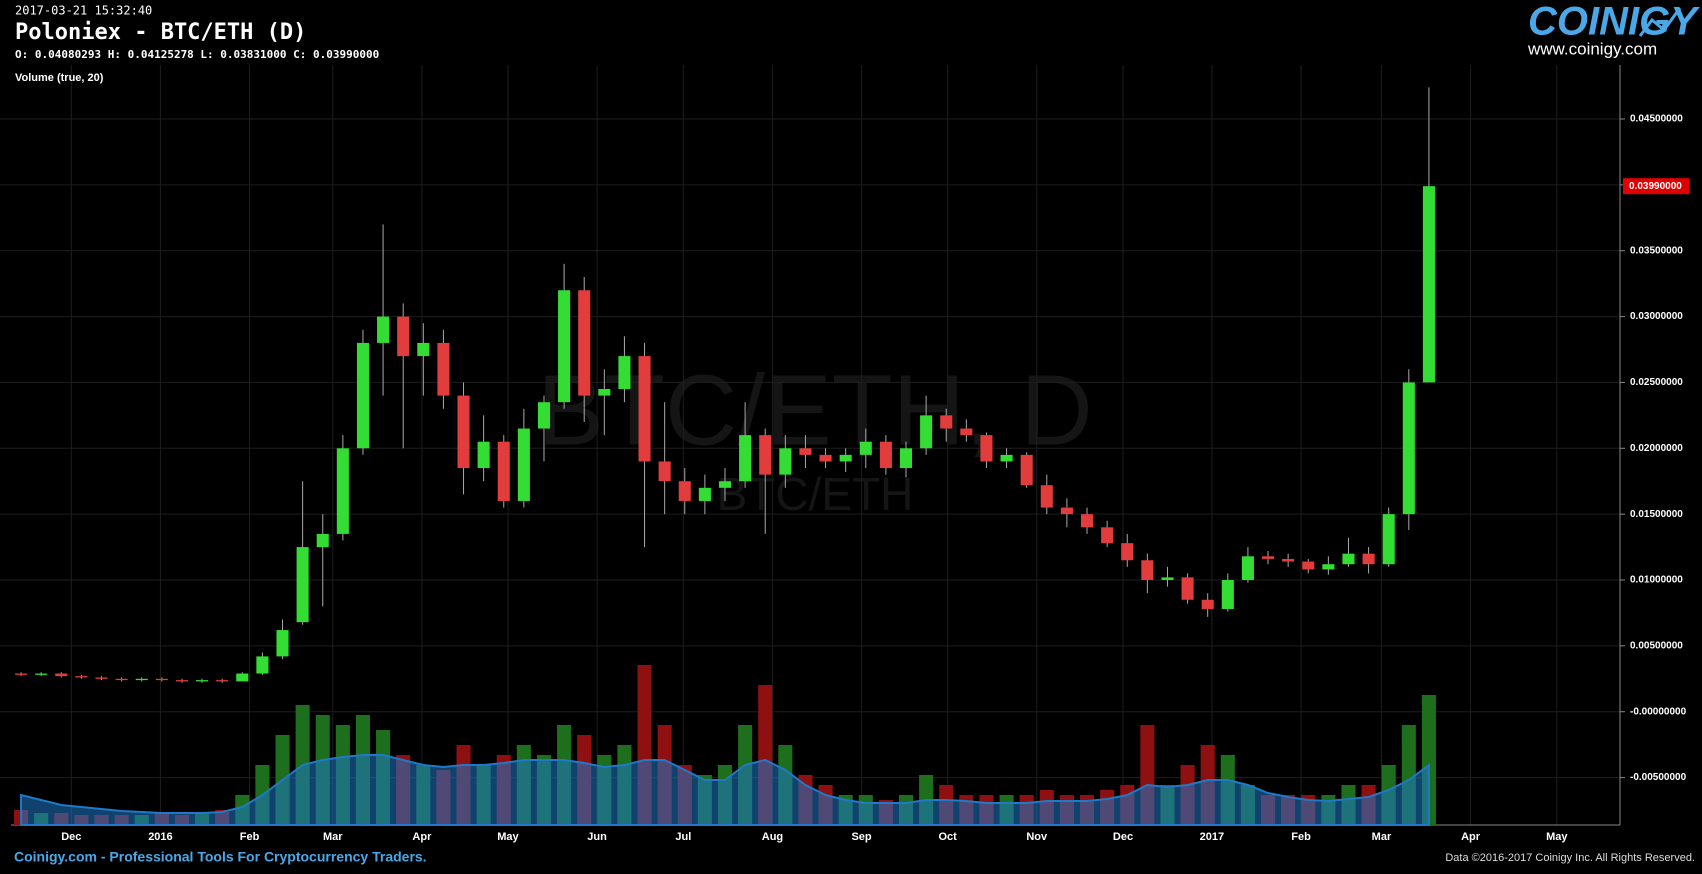  Describe the element at coordinates (59, 78) in the screenshot. I see `indicator-label: Volume (true, 20)` at that location.